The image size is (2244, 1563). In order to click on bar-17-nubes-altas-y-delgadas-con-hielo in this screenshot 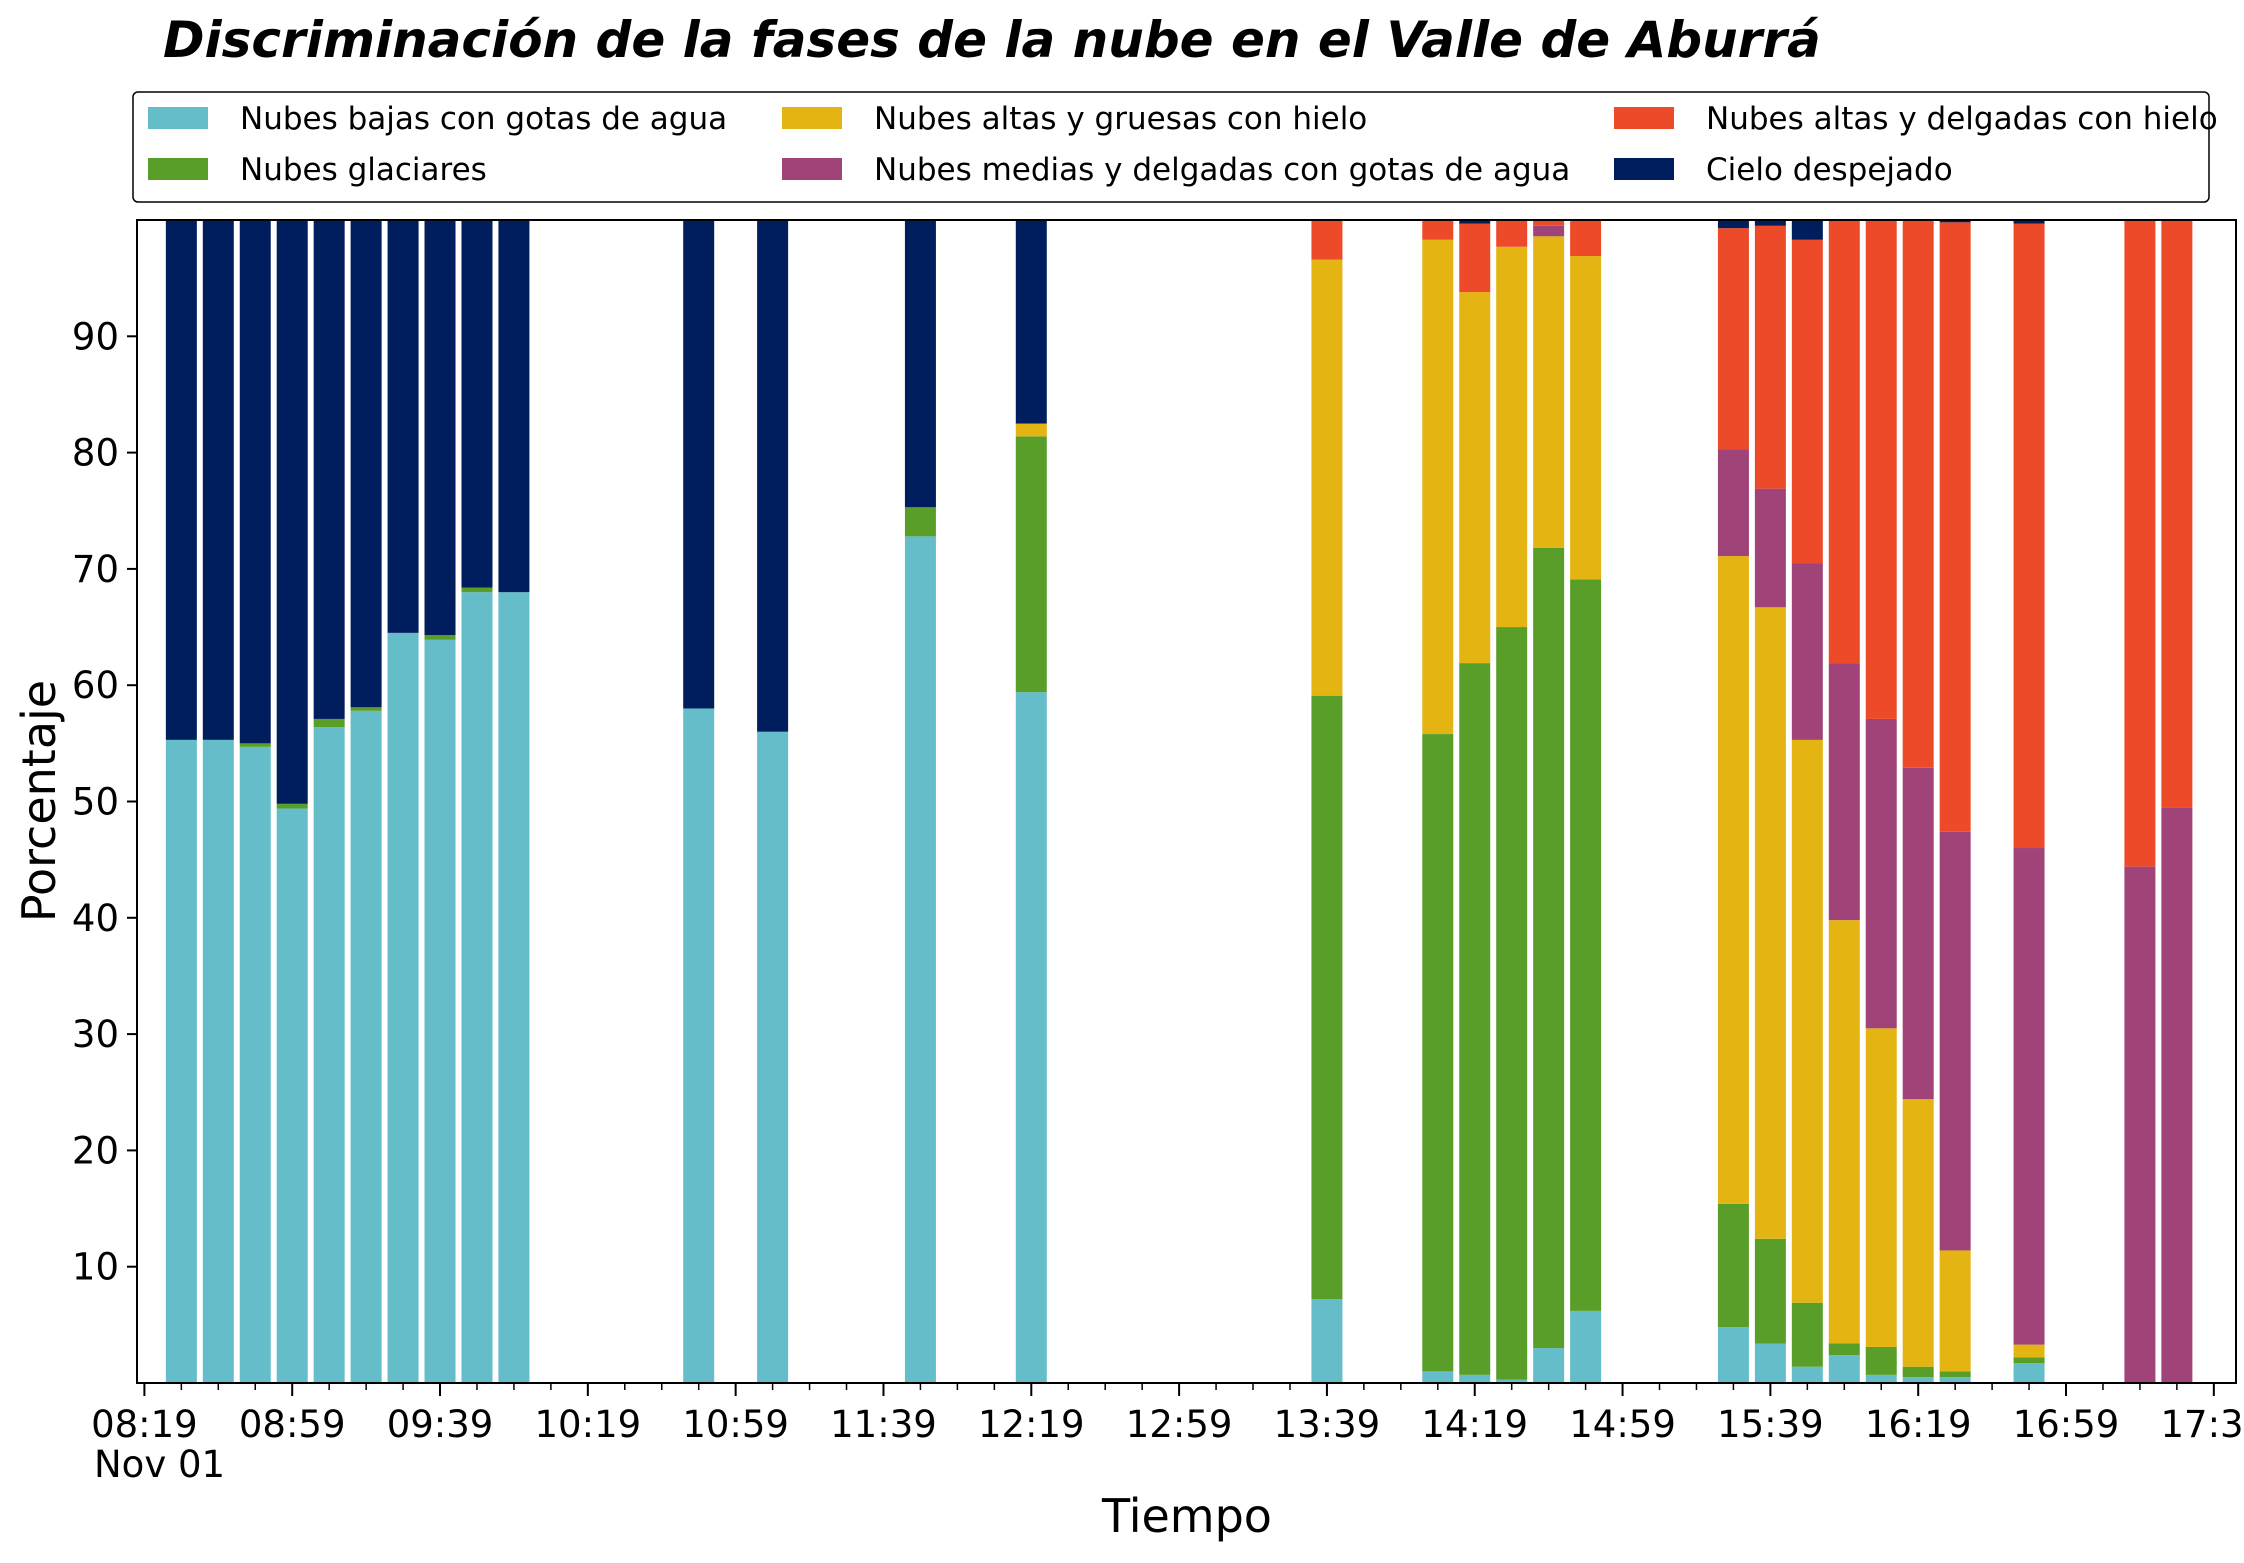, I will do `click(1512, 233)`.